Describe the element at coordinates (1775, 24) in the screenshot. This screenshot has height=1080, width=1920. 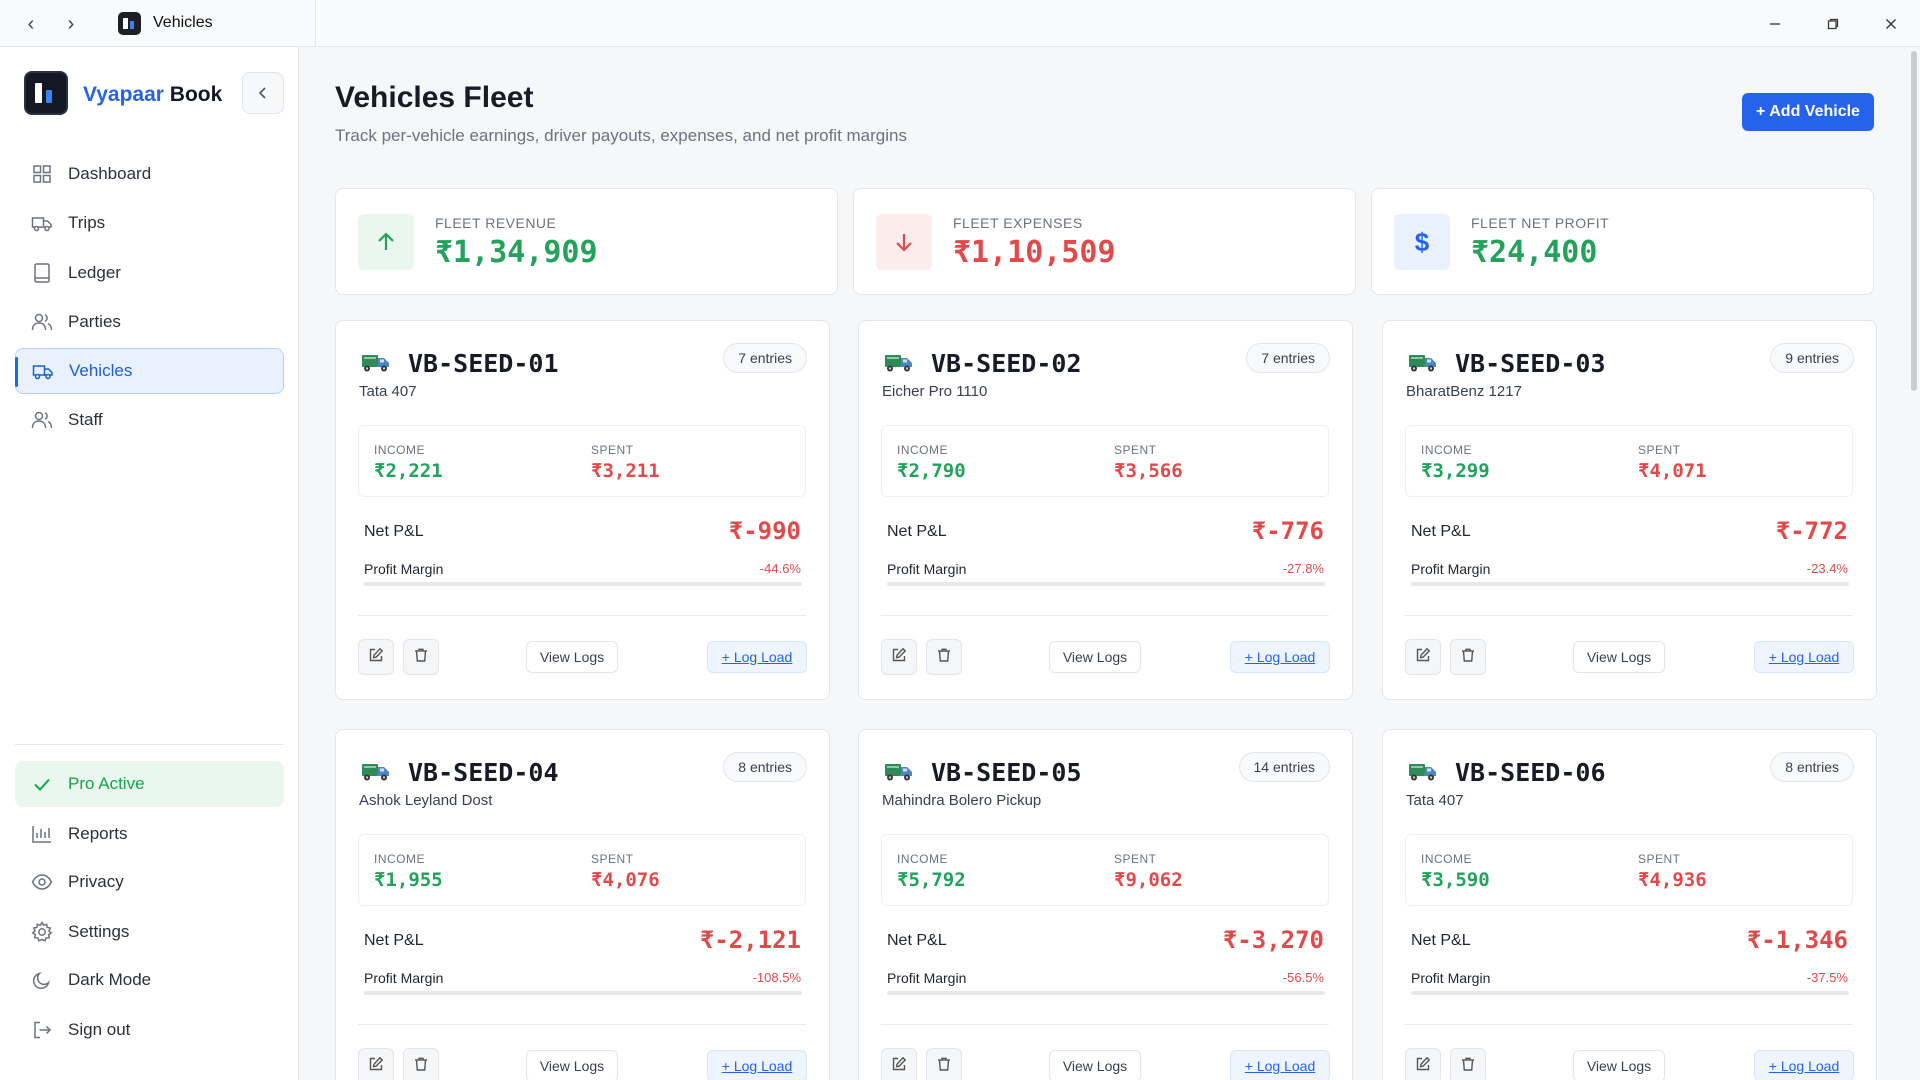
I see `minimize-icon` at that location.